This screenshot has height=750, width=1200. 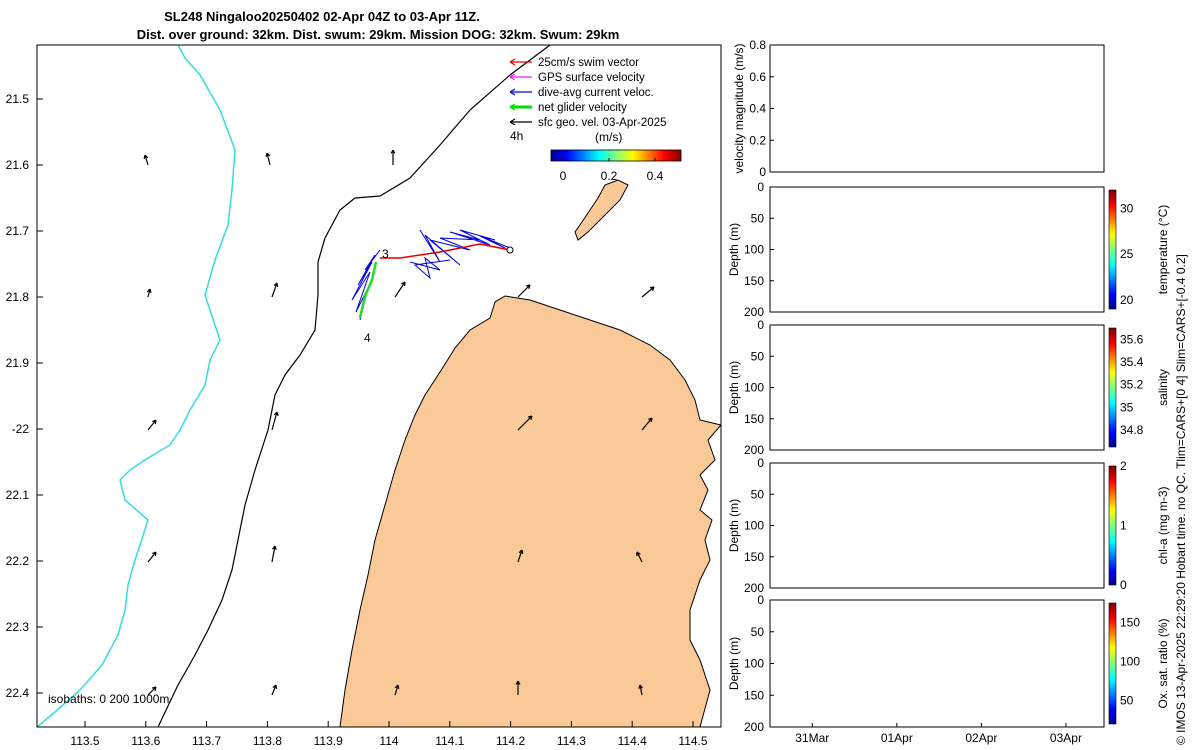 I want to click on map-colorbar-tick-label: 0, so click(x=563, y=176).